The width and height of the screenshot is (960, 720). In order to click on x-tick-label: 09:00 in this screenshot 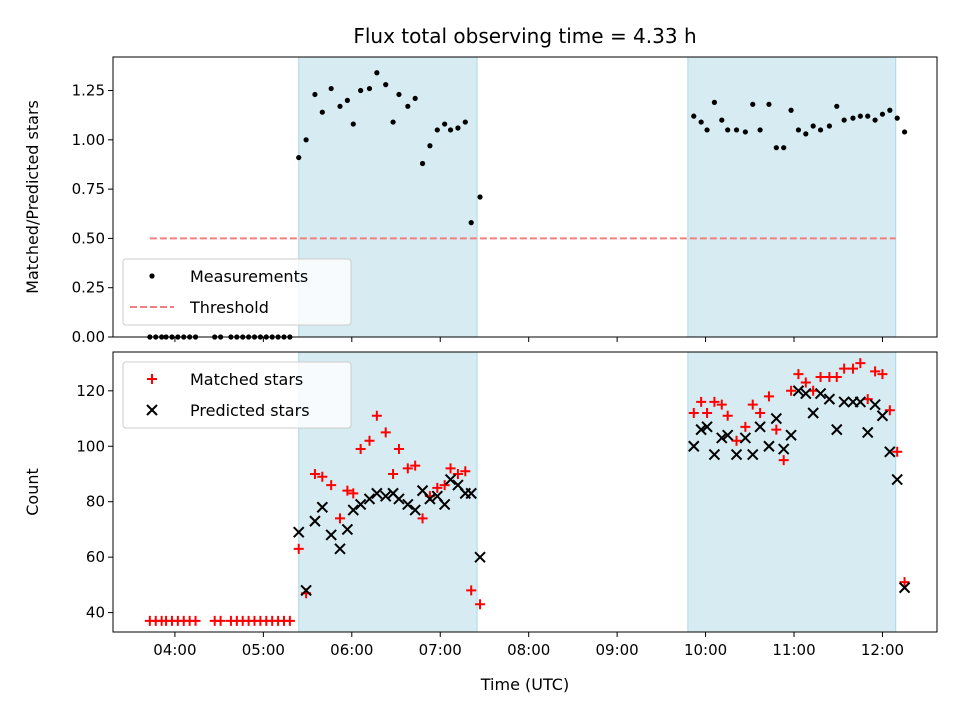, I will do `click(617, 650)`.